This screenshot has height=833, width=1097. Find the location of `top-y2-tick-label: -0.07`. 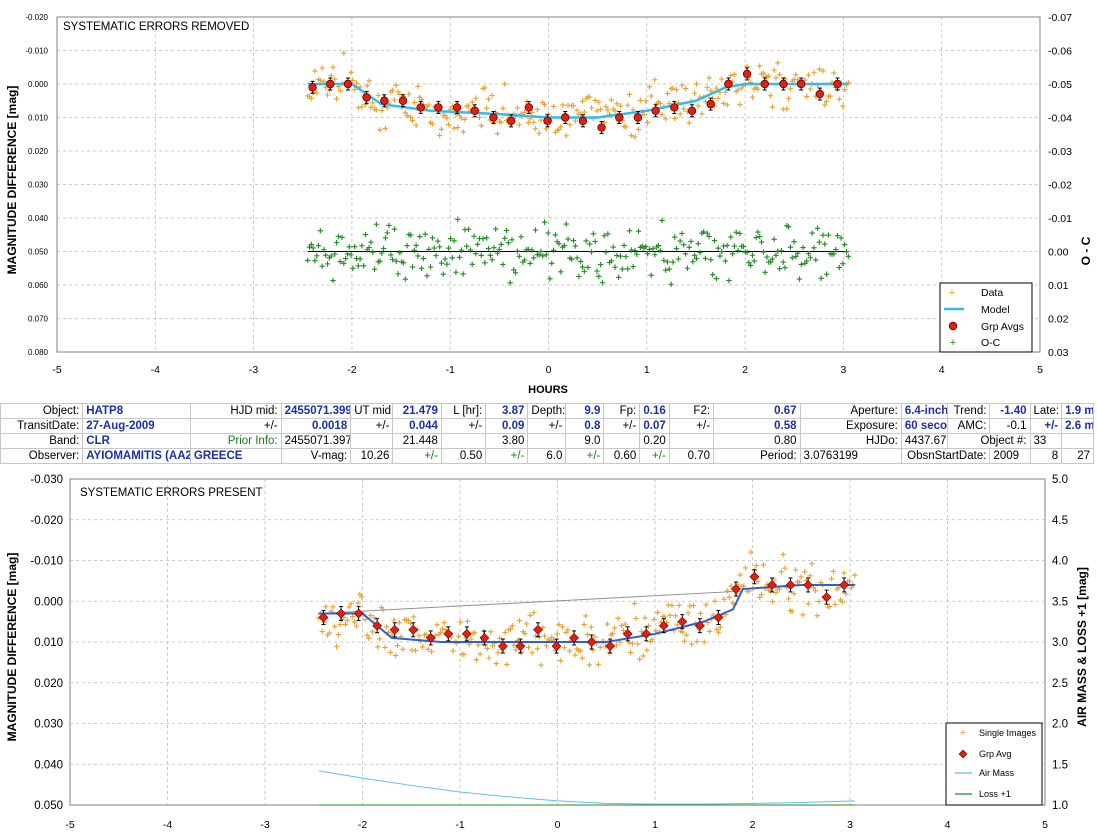

top-y2-tick-label: -0.07 is located at coordinates (1060, 18).